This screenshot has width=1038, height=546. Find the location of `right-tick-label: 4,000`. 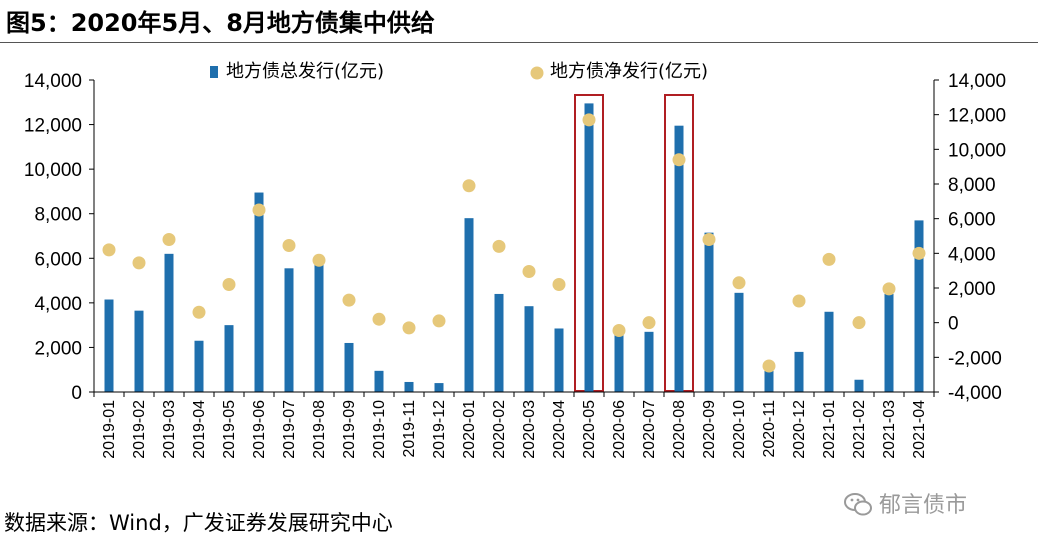

right-tick-label: 4,000 is located at coordinates (972, 254).